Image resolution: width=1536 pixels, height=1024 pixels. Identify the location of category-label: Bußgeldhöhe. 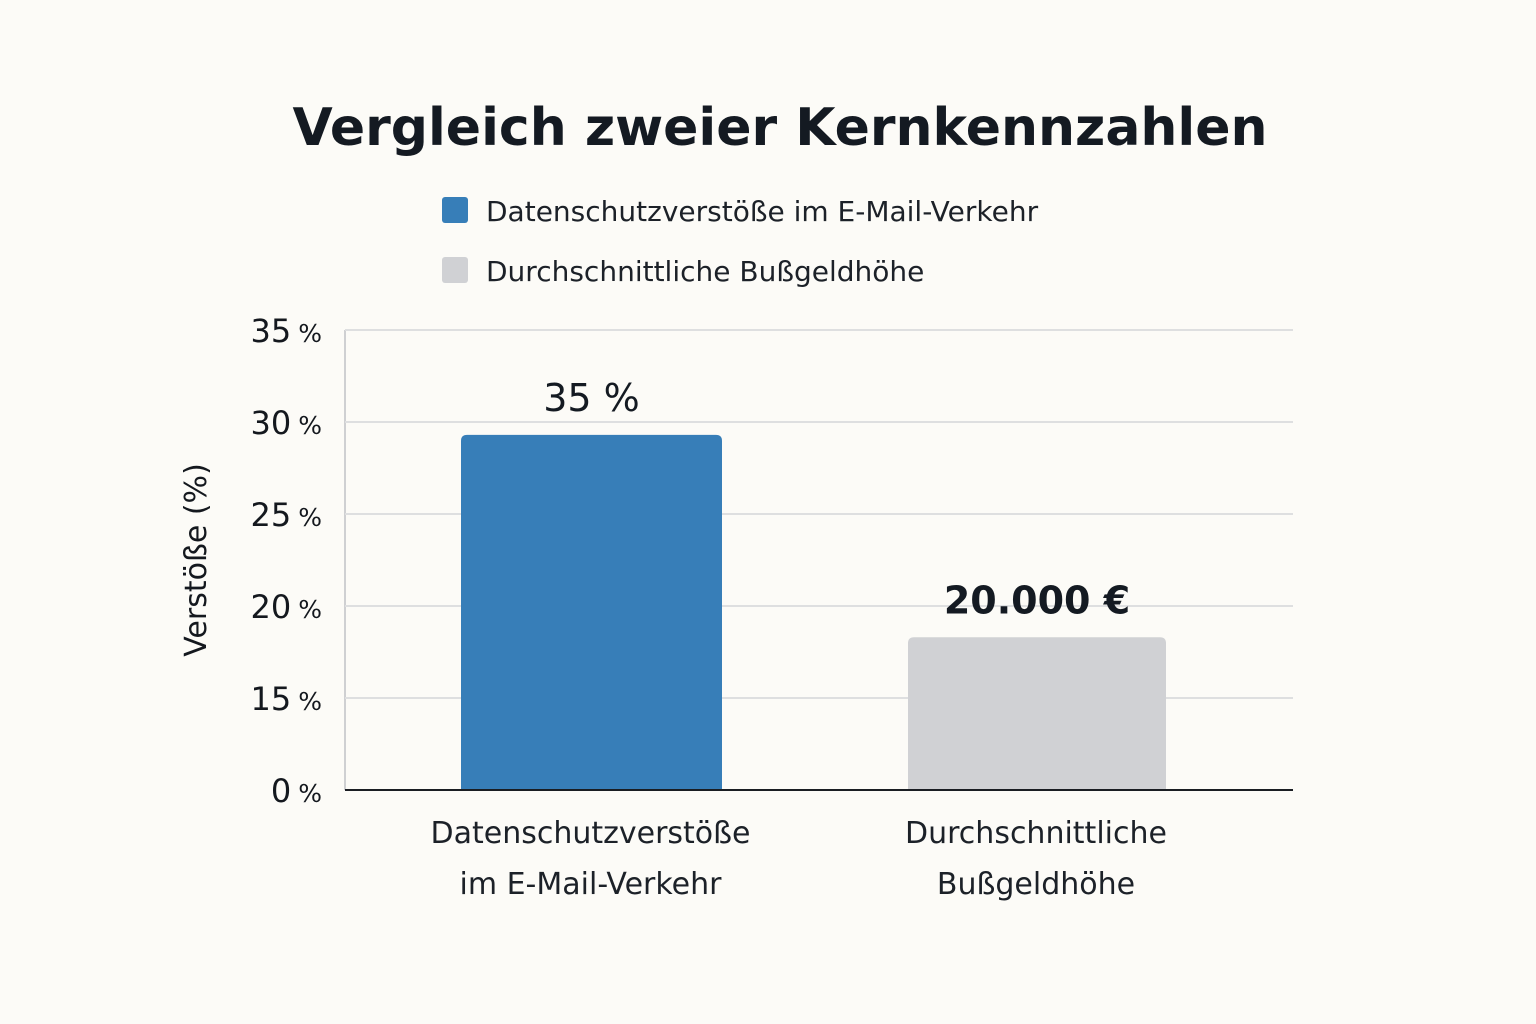
(1036, 884).